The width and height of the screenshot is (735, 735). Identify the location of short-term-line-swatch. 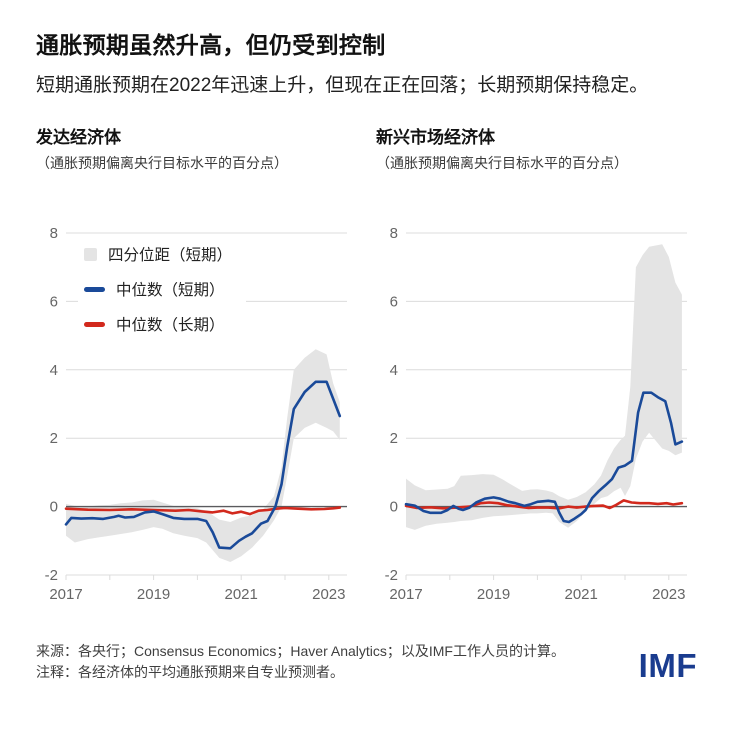
(94, 289).